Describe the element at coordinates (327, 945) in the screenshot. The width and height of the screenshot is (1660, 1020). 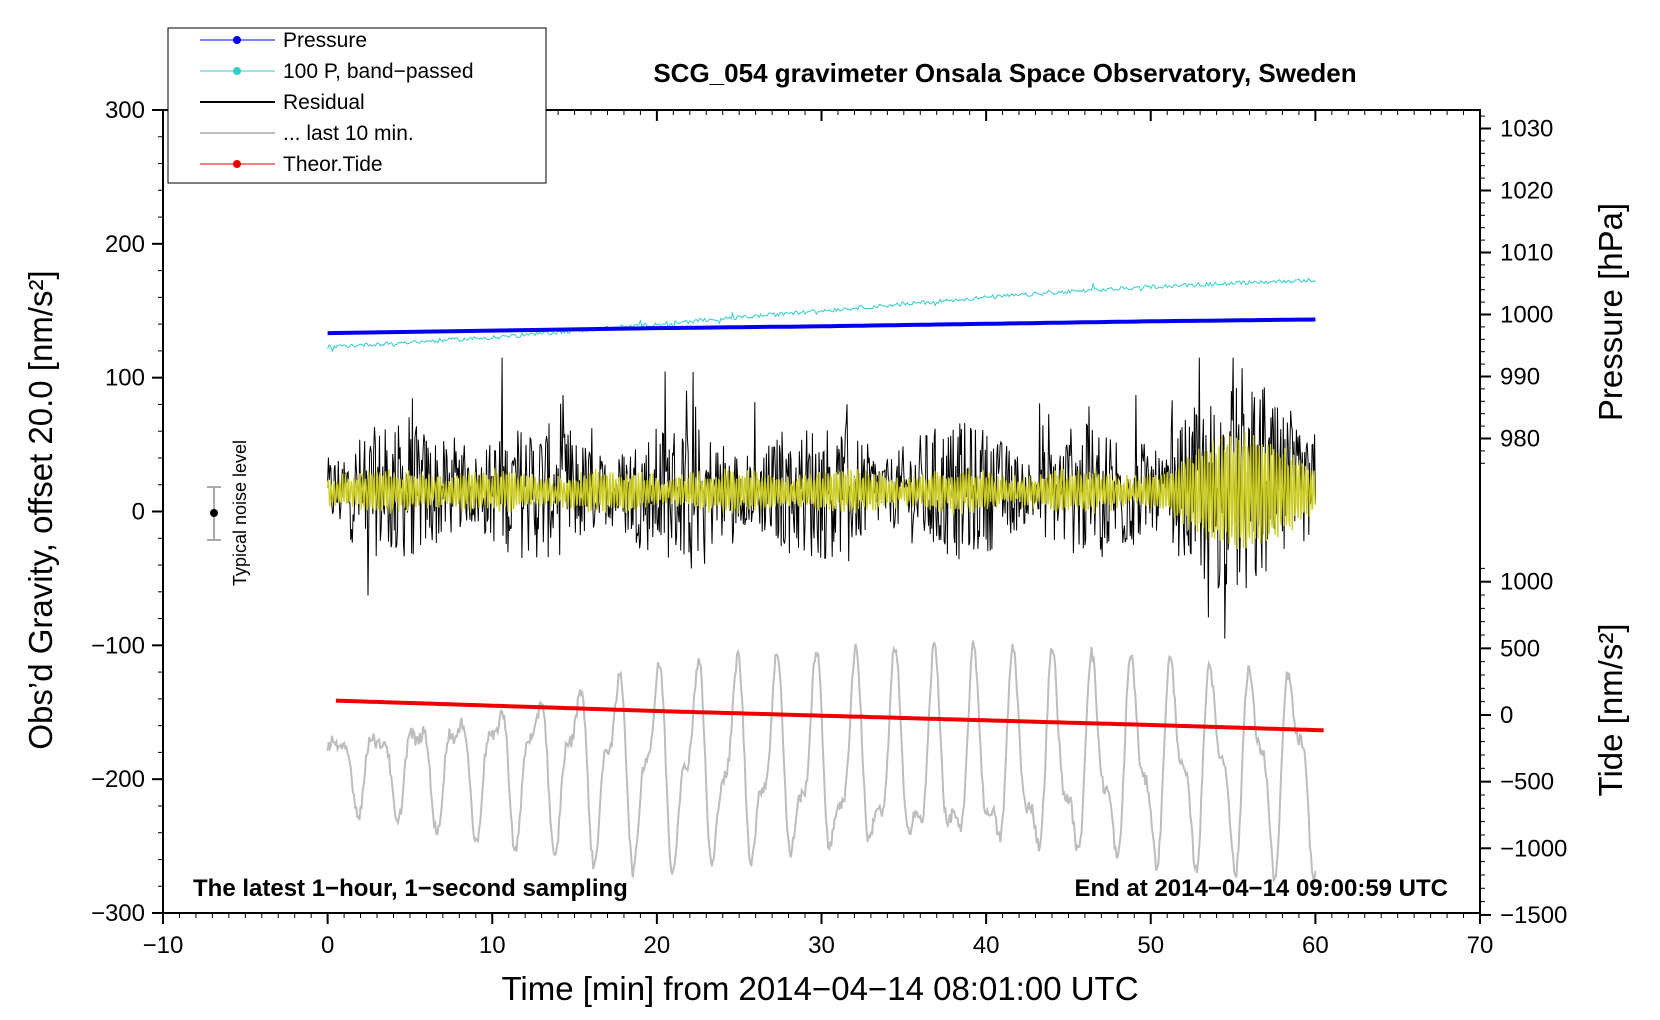
I see `x-tick-label: 0` at that location.